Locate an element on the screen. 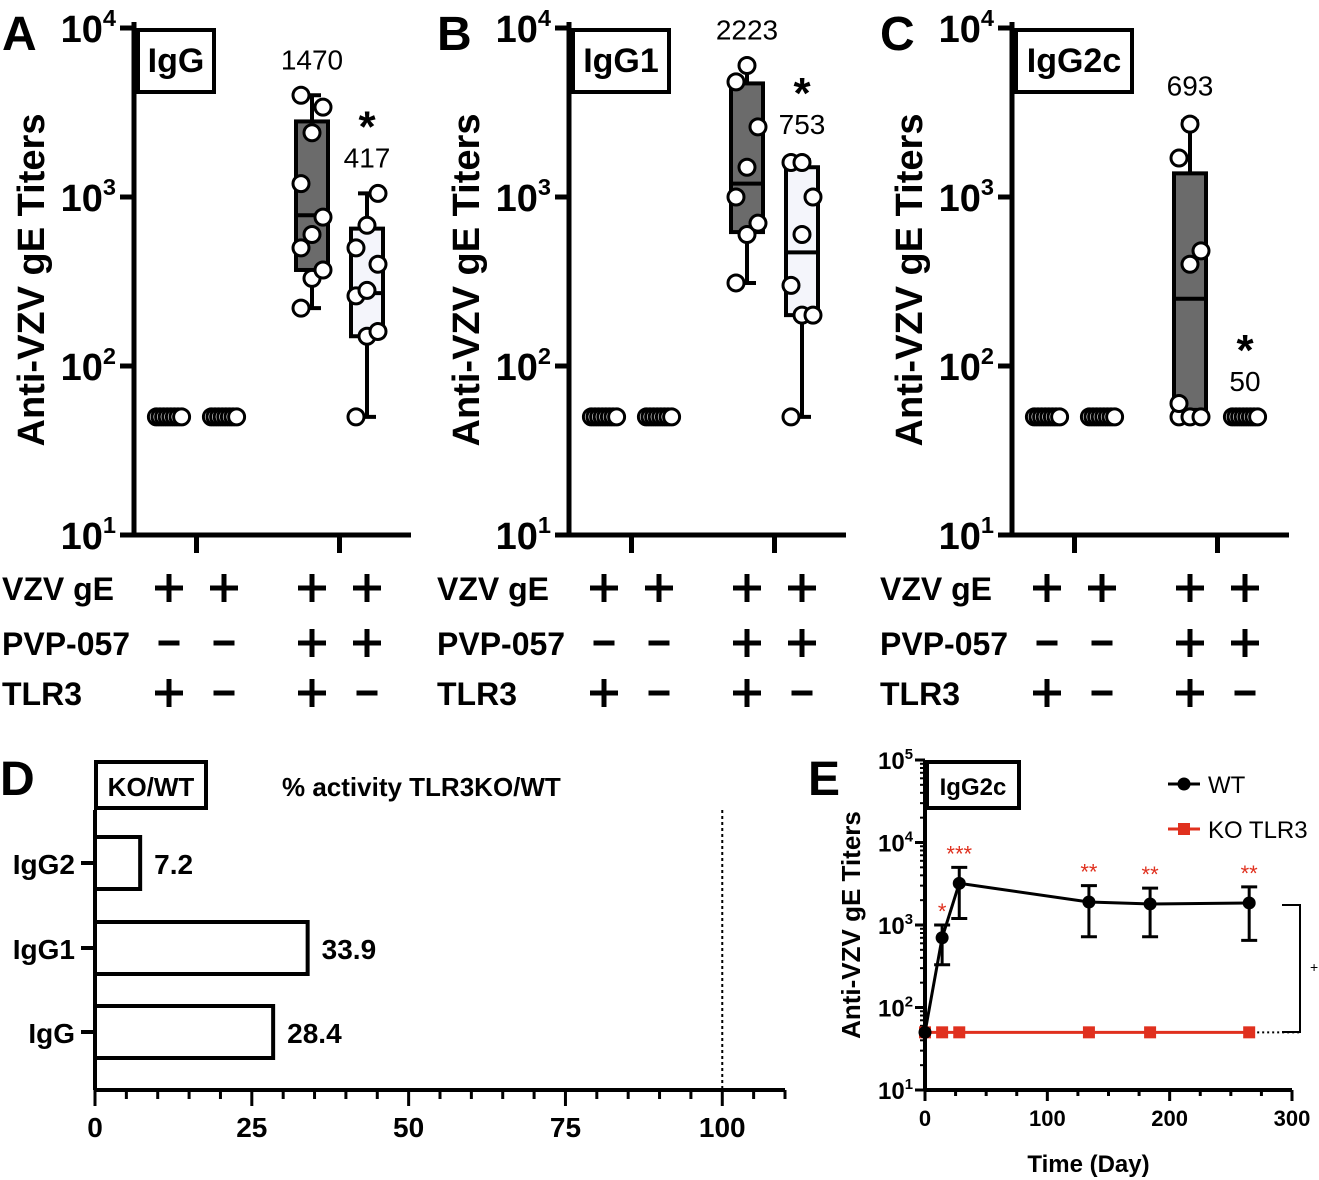  category-label: IgG is located at coordinates (51, 1033).